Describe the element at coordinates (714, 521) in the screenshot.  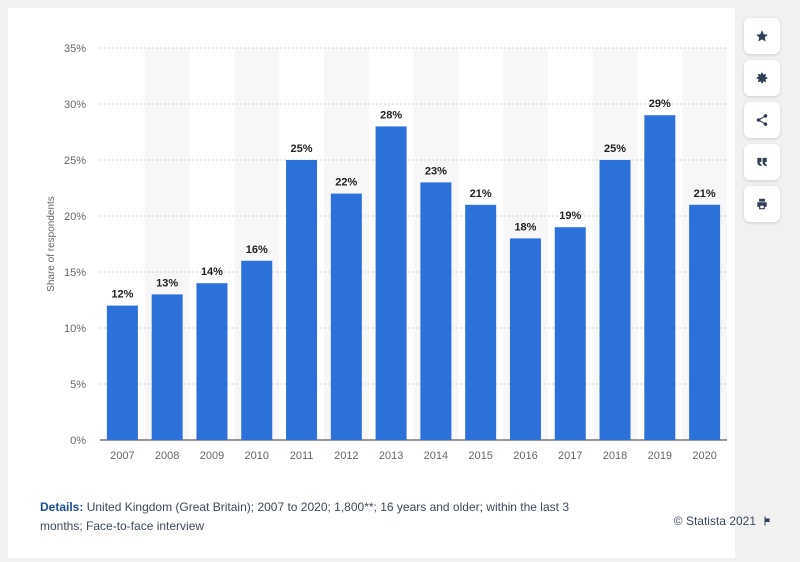
I see `credit-text: © Statista 2021` at that location.